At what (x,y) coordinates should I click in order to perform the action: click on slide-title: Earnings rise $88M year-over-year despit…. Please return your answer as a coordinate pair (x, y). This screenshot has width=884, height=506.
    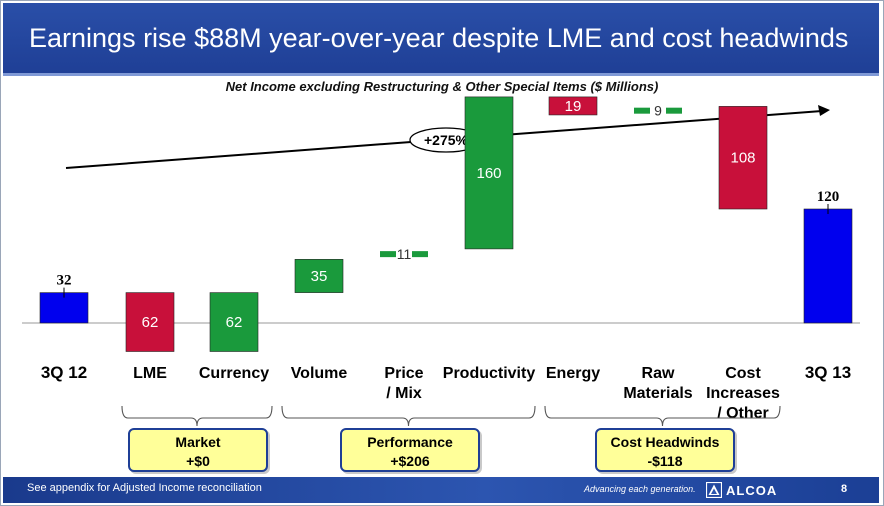
    Looking at the image, I should click on (439, 38).